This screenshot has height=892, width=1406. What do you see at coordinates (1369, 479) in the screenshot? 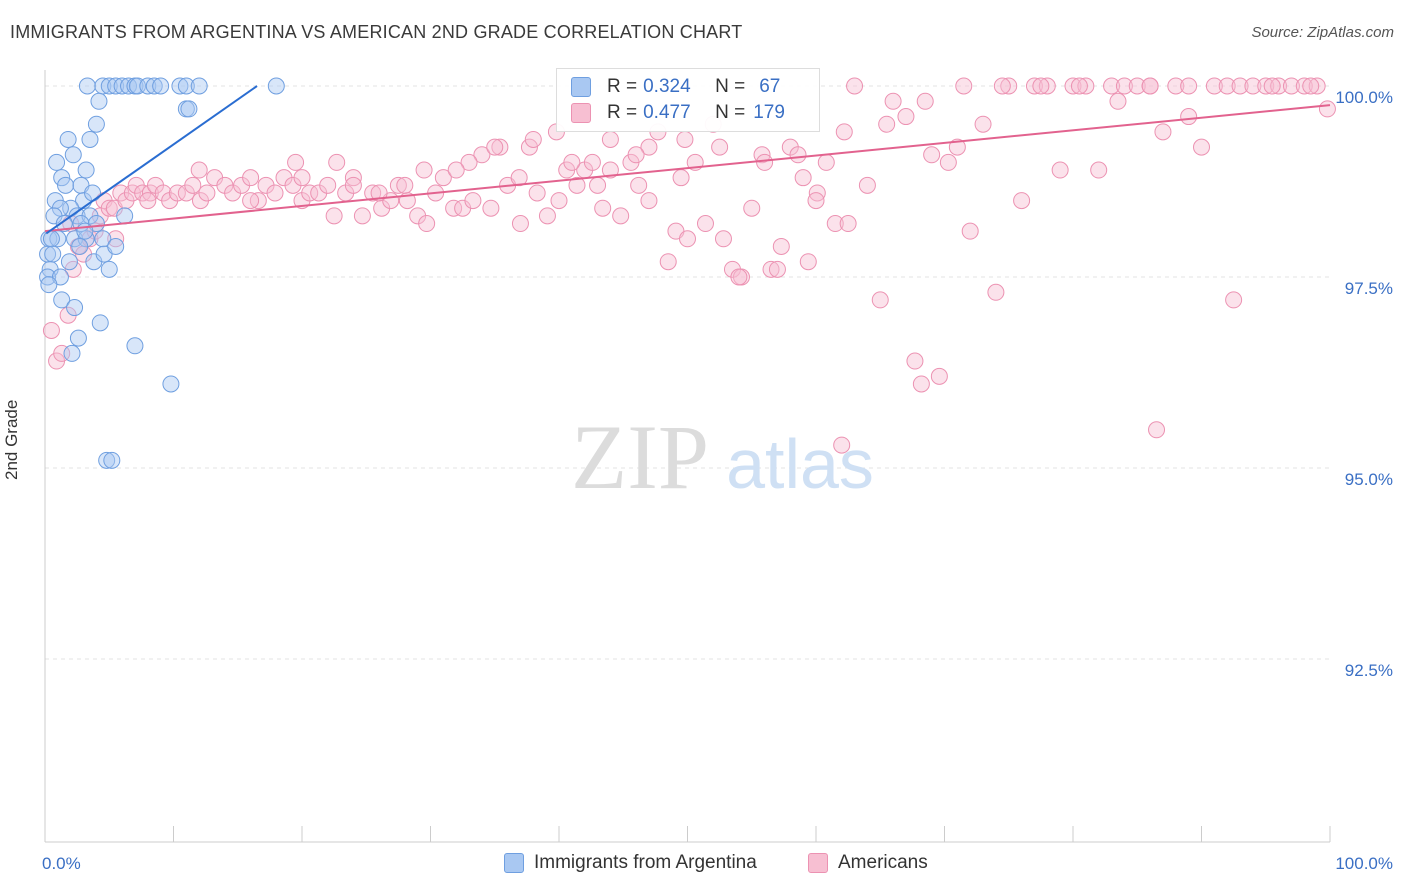
I see `y-tick-label: 95.0%` at bounding box center [1369, 479].